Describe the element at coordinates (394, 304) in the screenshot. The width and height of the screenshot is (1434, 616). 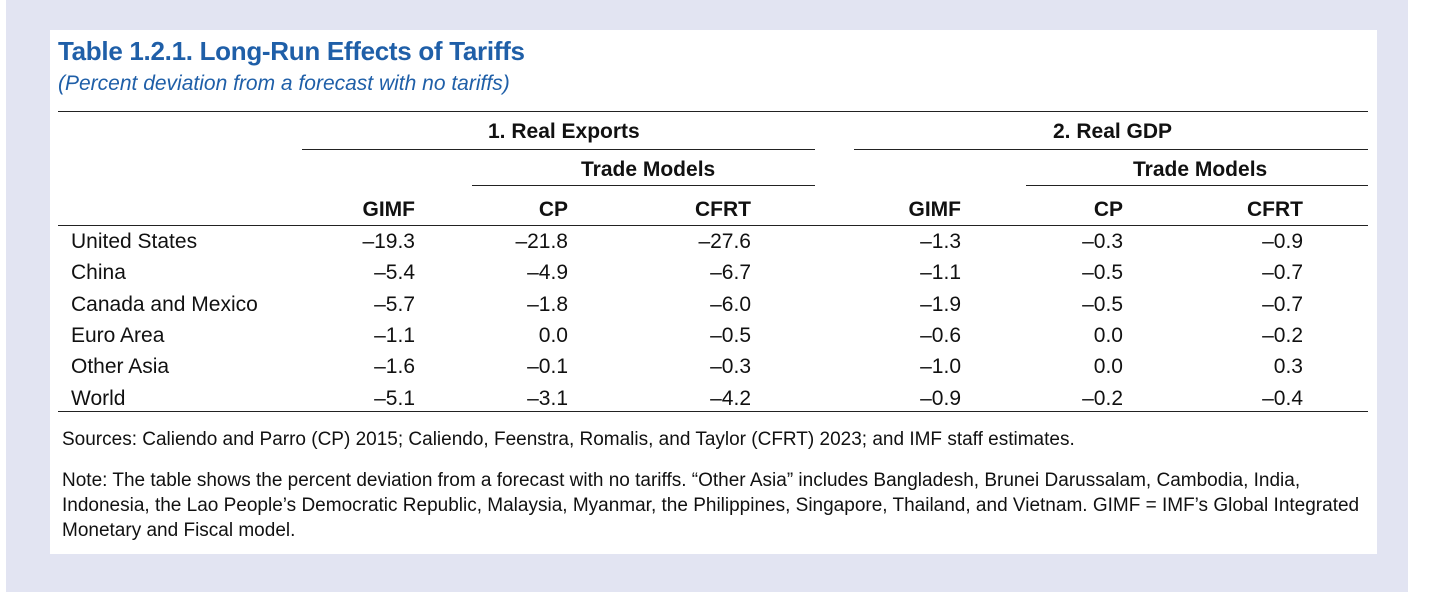
I see `table-cell: –5.7` at that location.